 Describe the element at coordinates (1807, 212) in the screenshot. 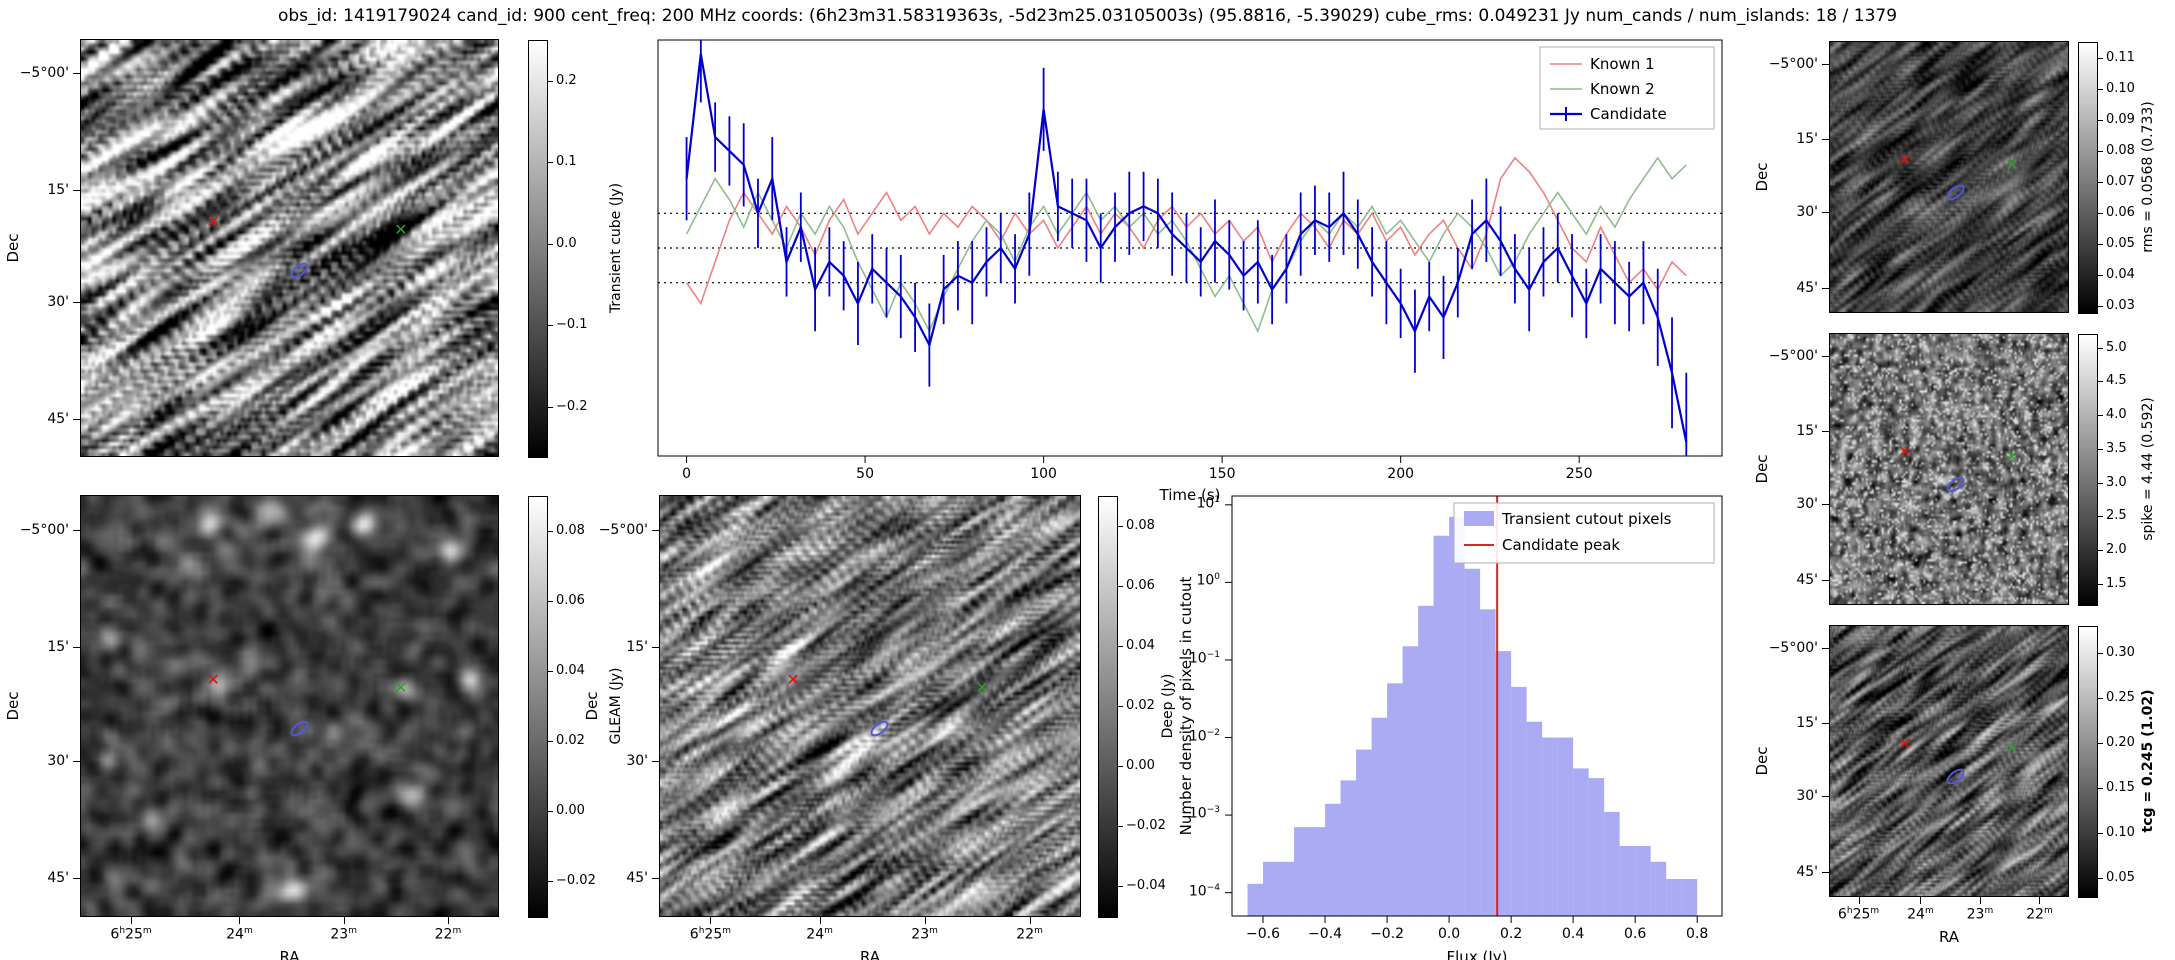

I see `rms-dec-tick-label: 30'` at that location.